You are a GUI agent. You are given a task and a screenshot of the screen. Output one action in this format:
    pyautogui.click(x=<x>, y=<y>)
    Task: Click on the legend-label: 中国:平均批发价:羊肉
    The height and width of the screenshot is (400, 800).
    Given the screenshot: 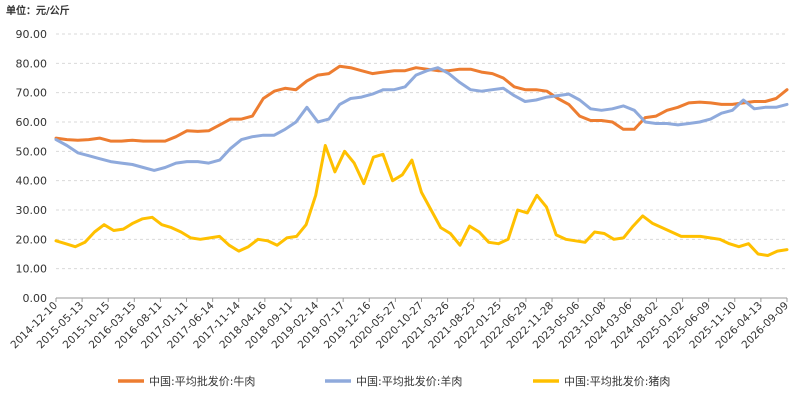 What is the action you would take?
    pyautogui.click(x=409, y=381)
    